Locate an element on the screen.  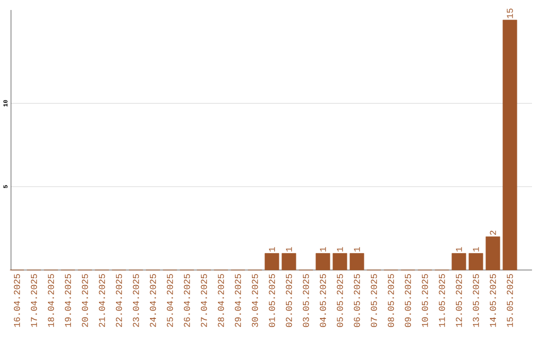
x-tick-label: 07.05.2025 is located at coordinates (373, 300).